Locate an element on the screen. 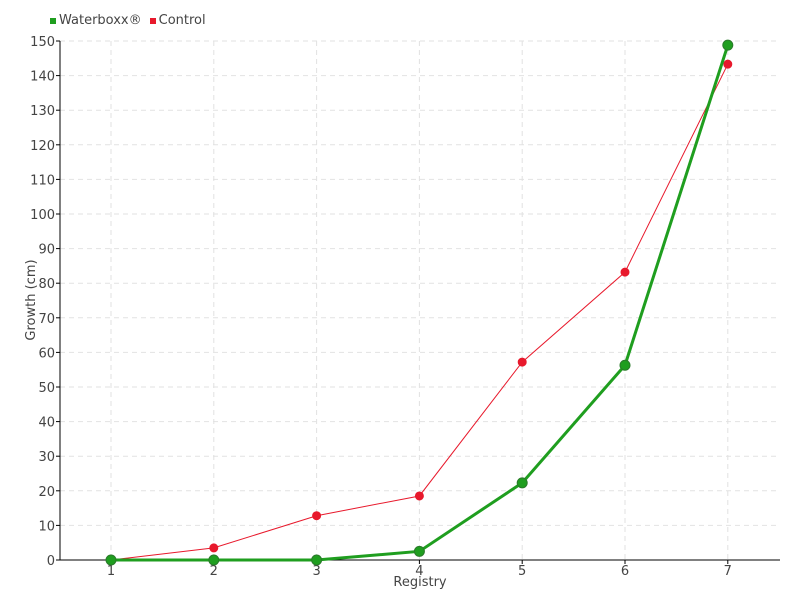 Image resolution: width=800 pixels, height=600 pixels. y-tick-label: 50 is located at coordinates (46, 388).